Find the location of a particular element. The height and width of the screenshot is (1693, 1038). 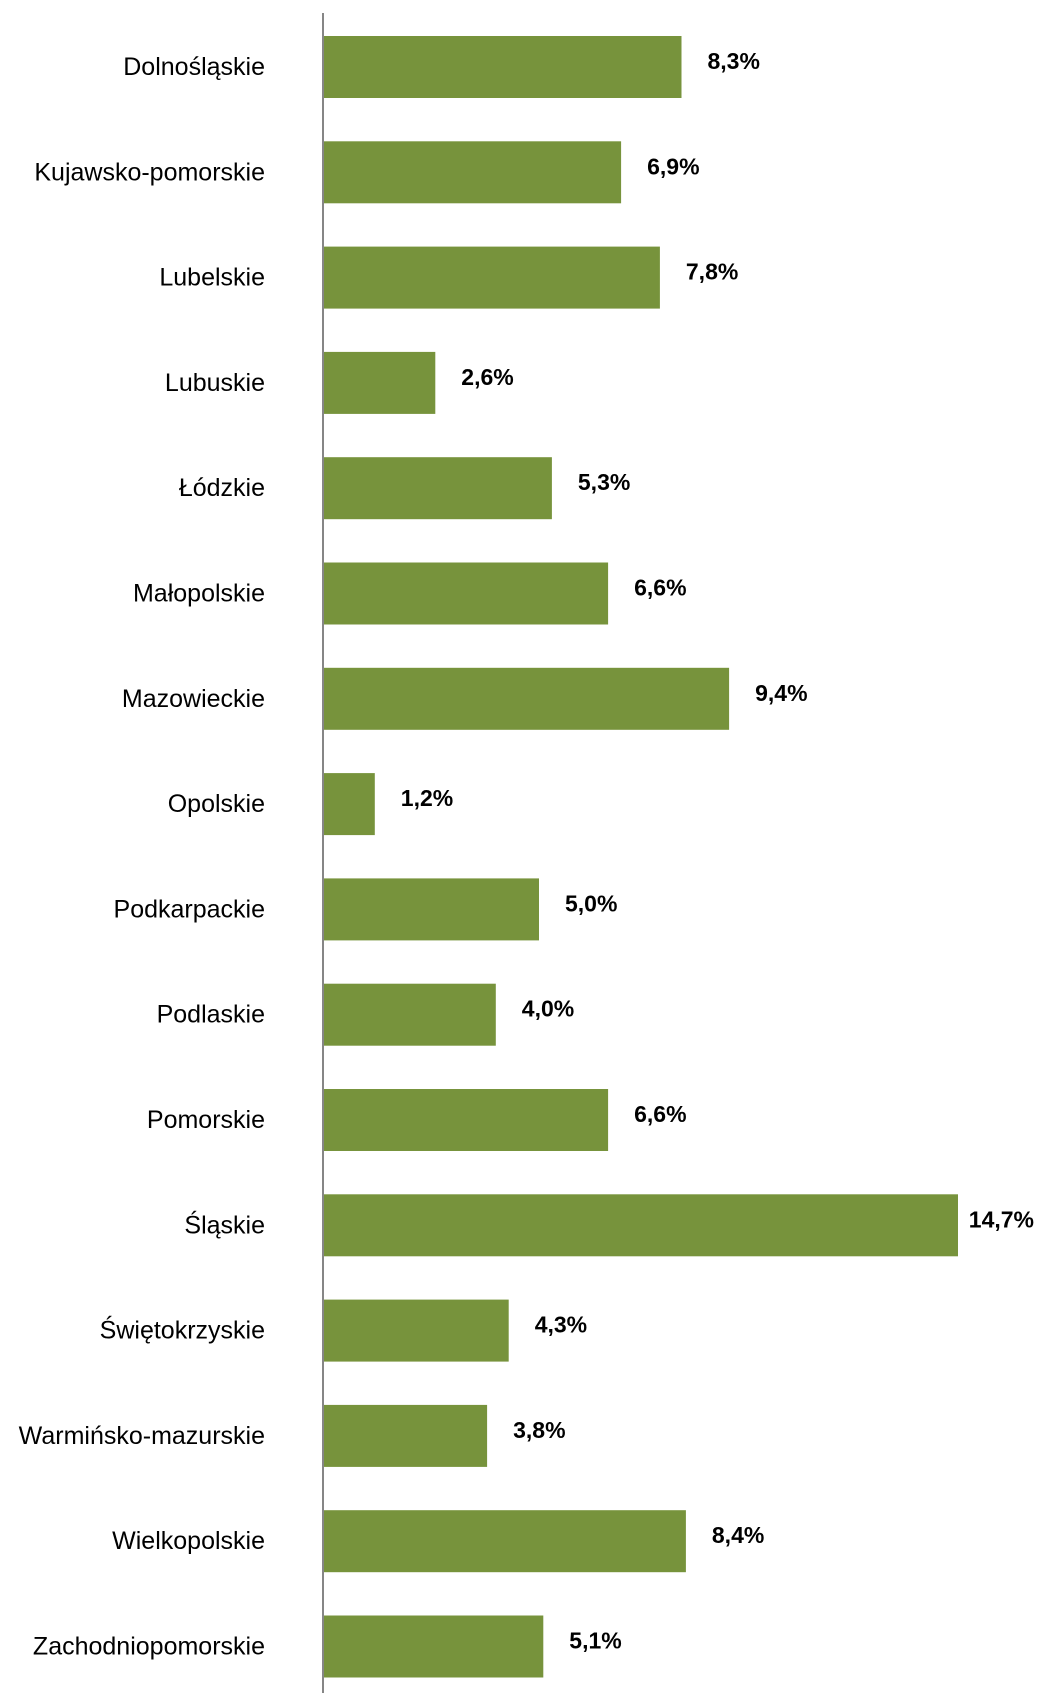

value-label: 9,4% is located at coordinates (781, 693).